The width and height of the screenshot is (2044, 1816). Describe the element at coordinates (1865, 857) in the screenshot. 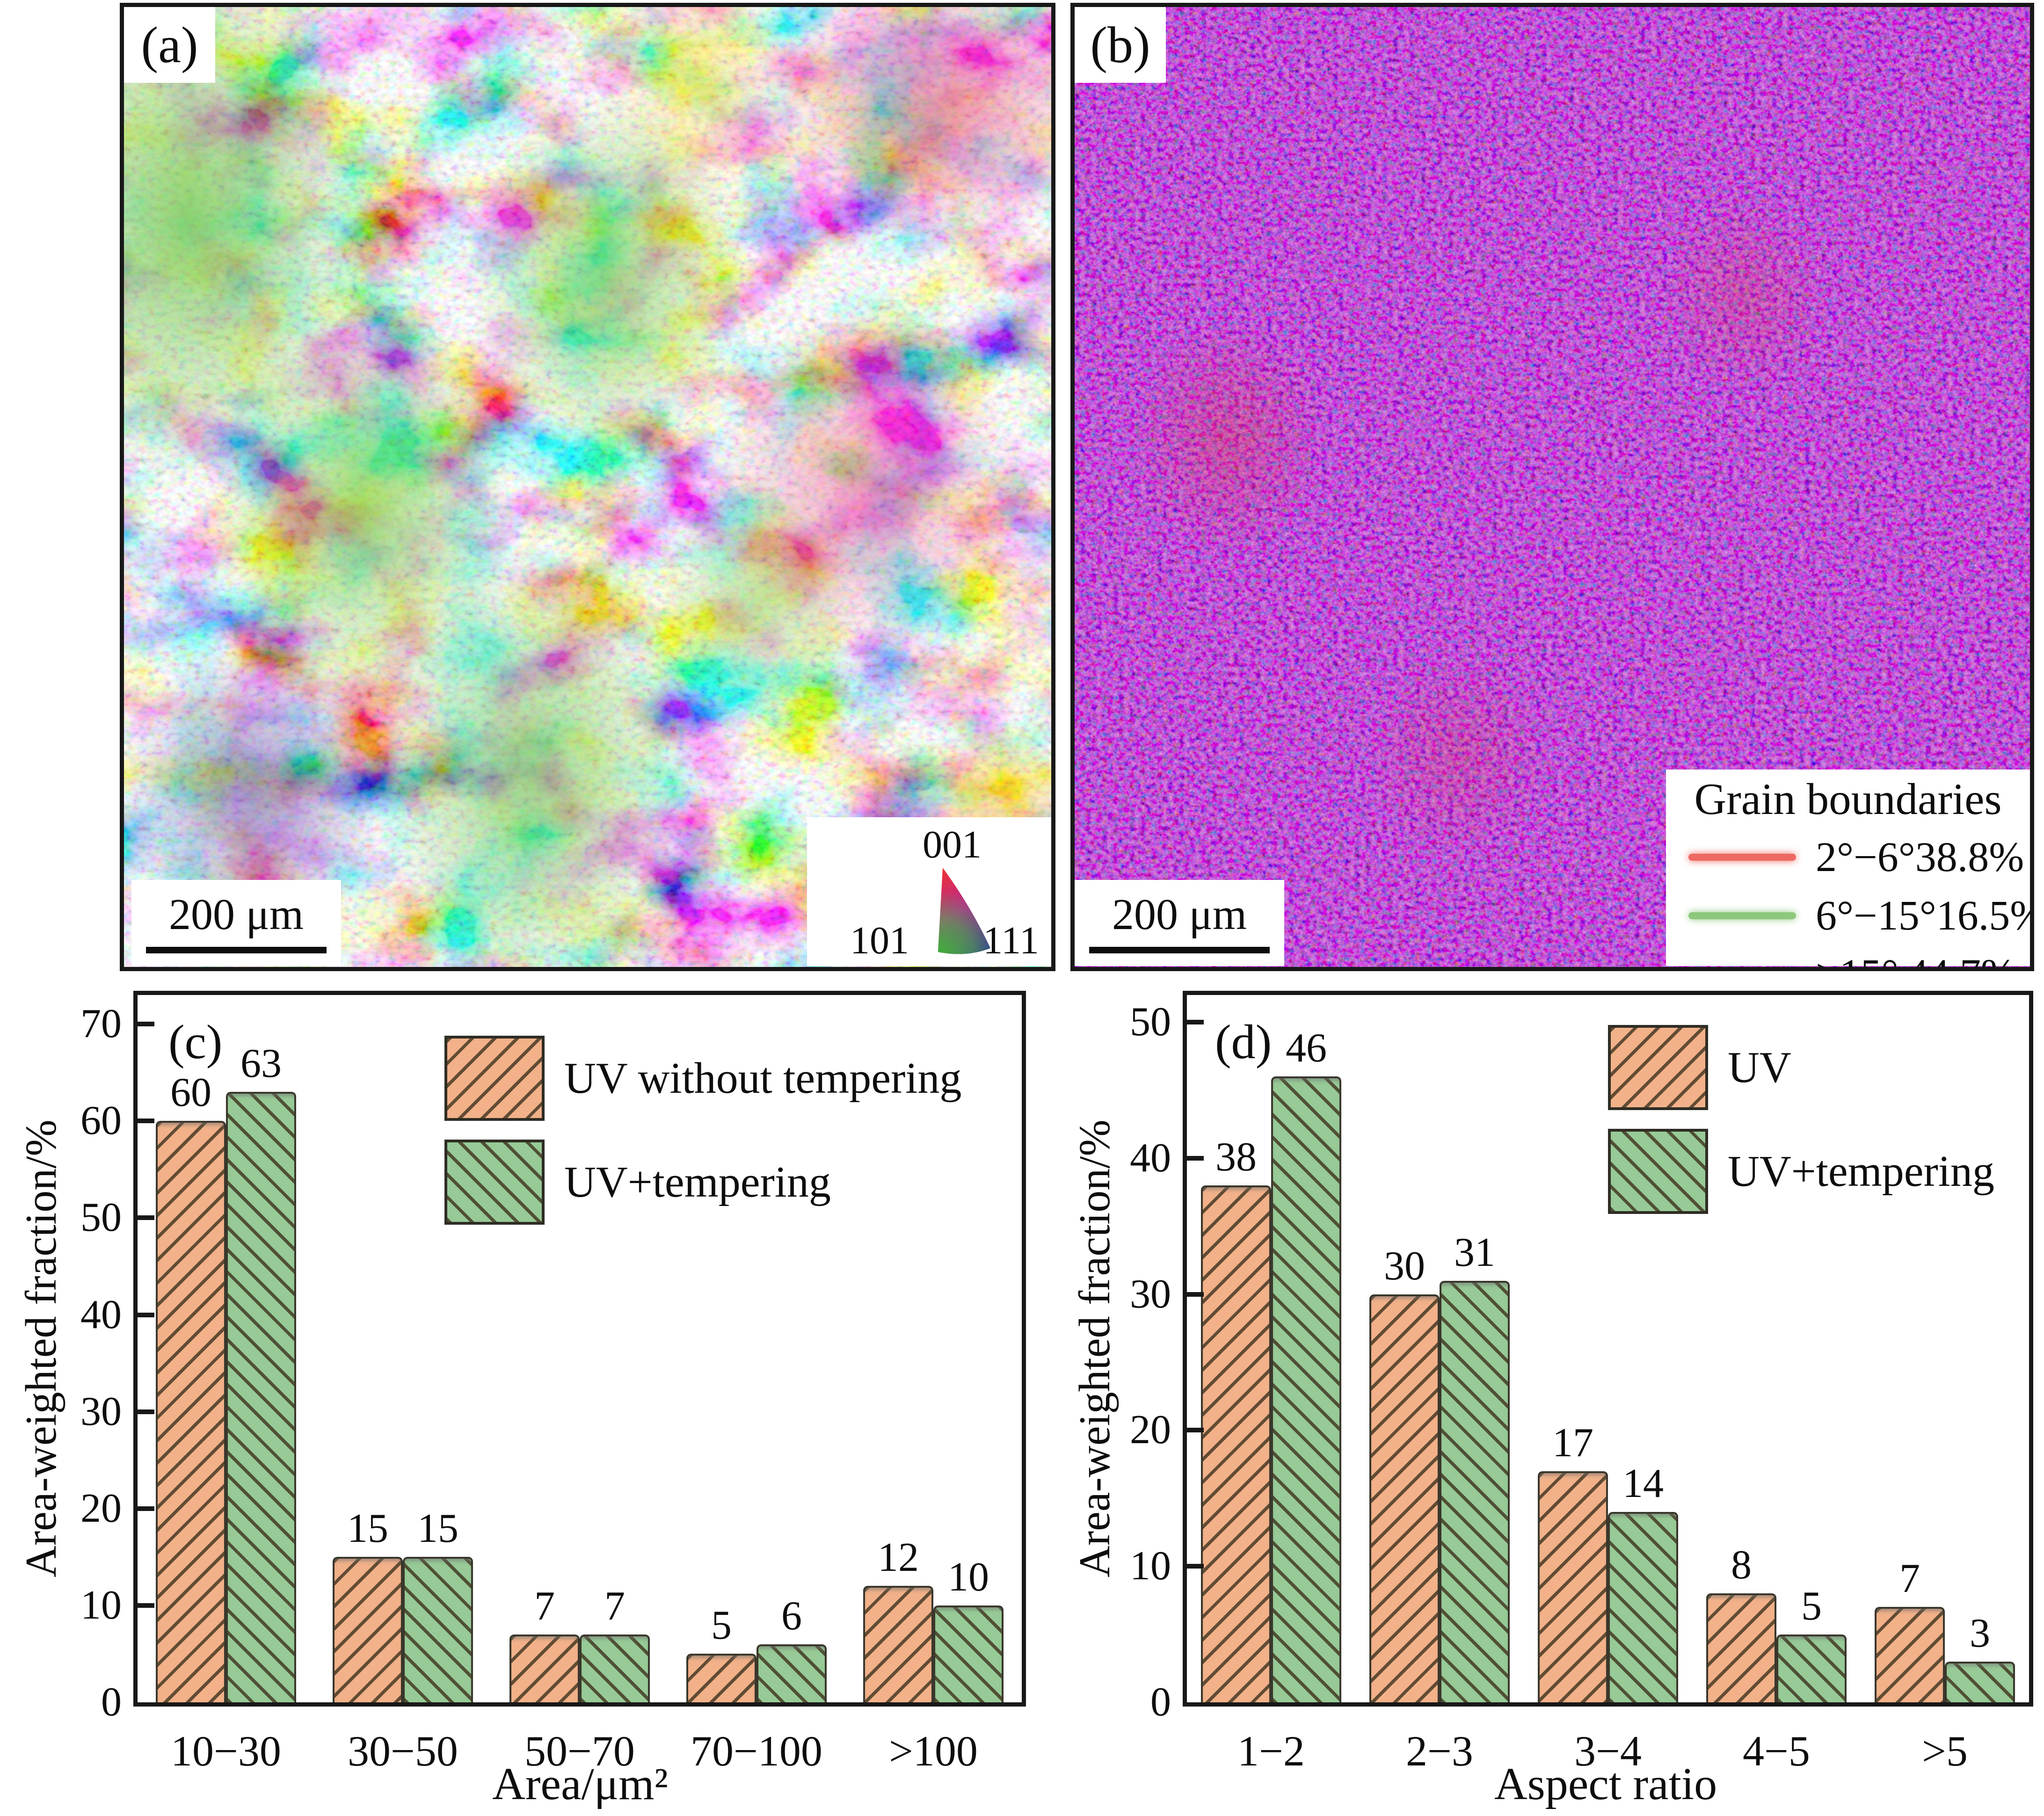

I see `legend-angle-range: 2°−6°` at that location.